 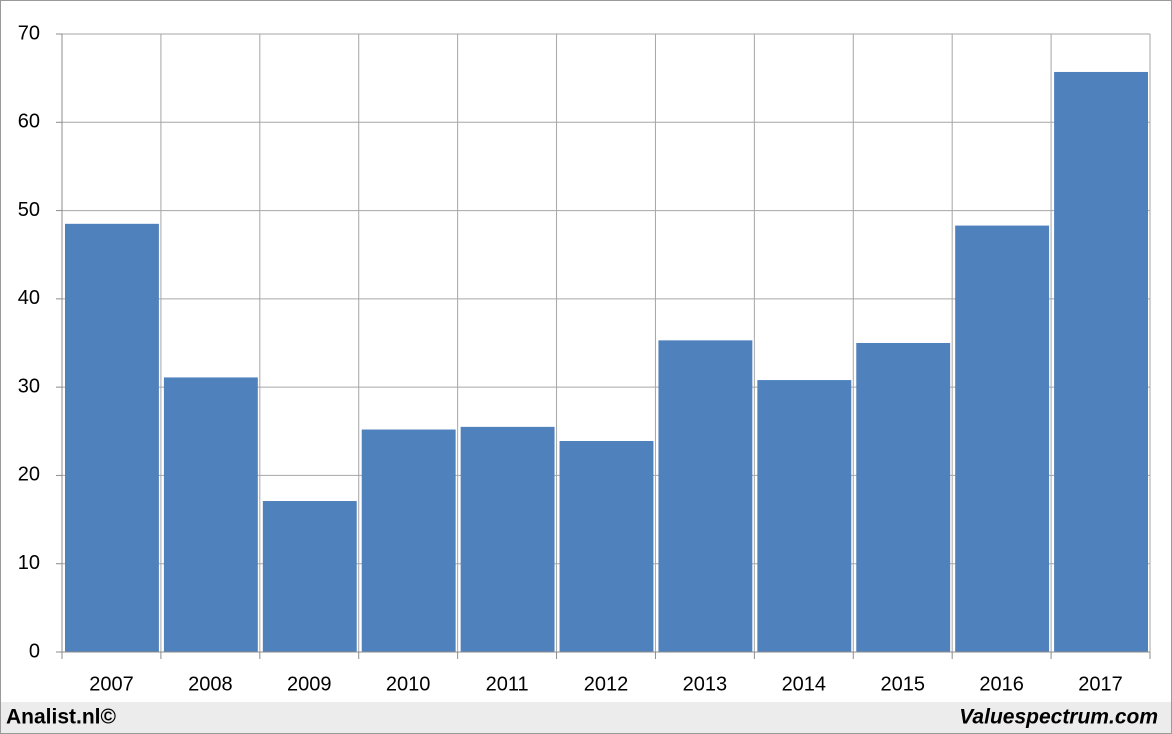 I want to click on y-tick-label: 20, so click(x=29, y=475).